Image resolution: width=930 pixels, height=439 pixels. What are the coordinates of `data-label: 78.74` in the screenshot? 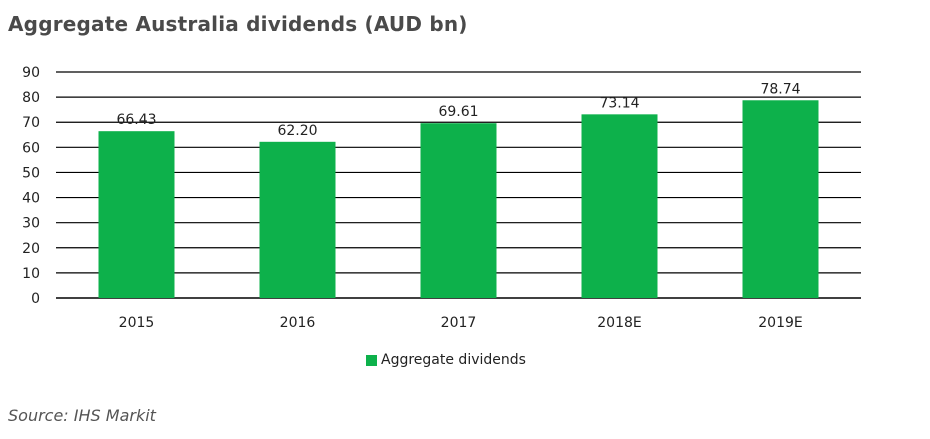 It's located at (780, 89).